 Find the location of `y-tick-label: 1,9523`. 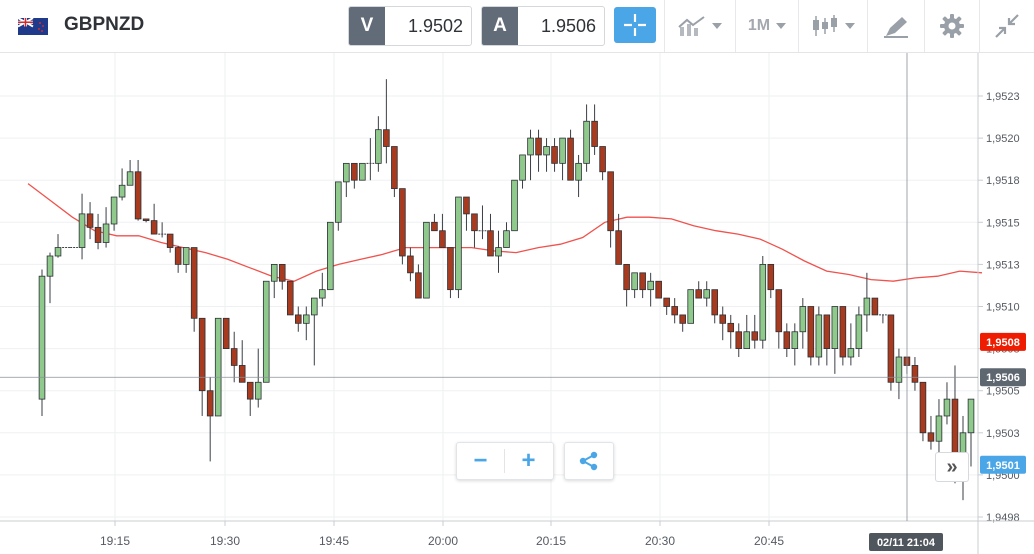

y-tick-label: 1,9523 is located at coordinates (1003, 97).